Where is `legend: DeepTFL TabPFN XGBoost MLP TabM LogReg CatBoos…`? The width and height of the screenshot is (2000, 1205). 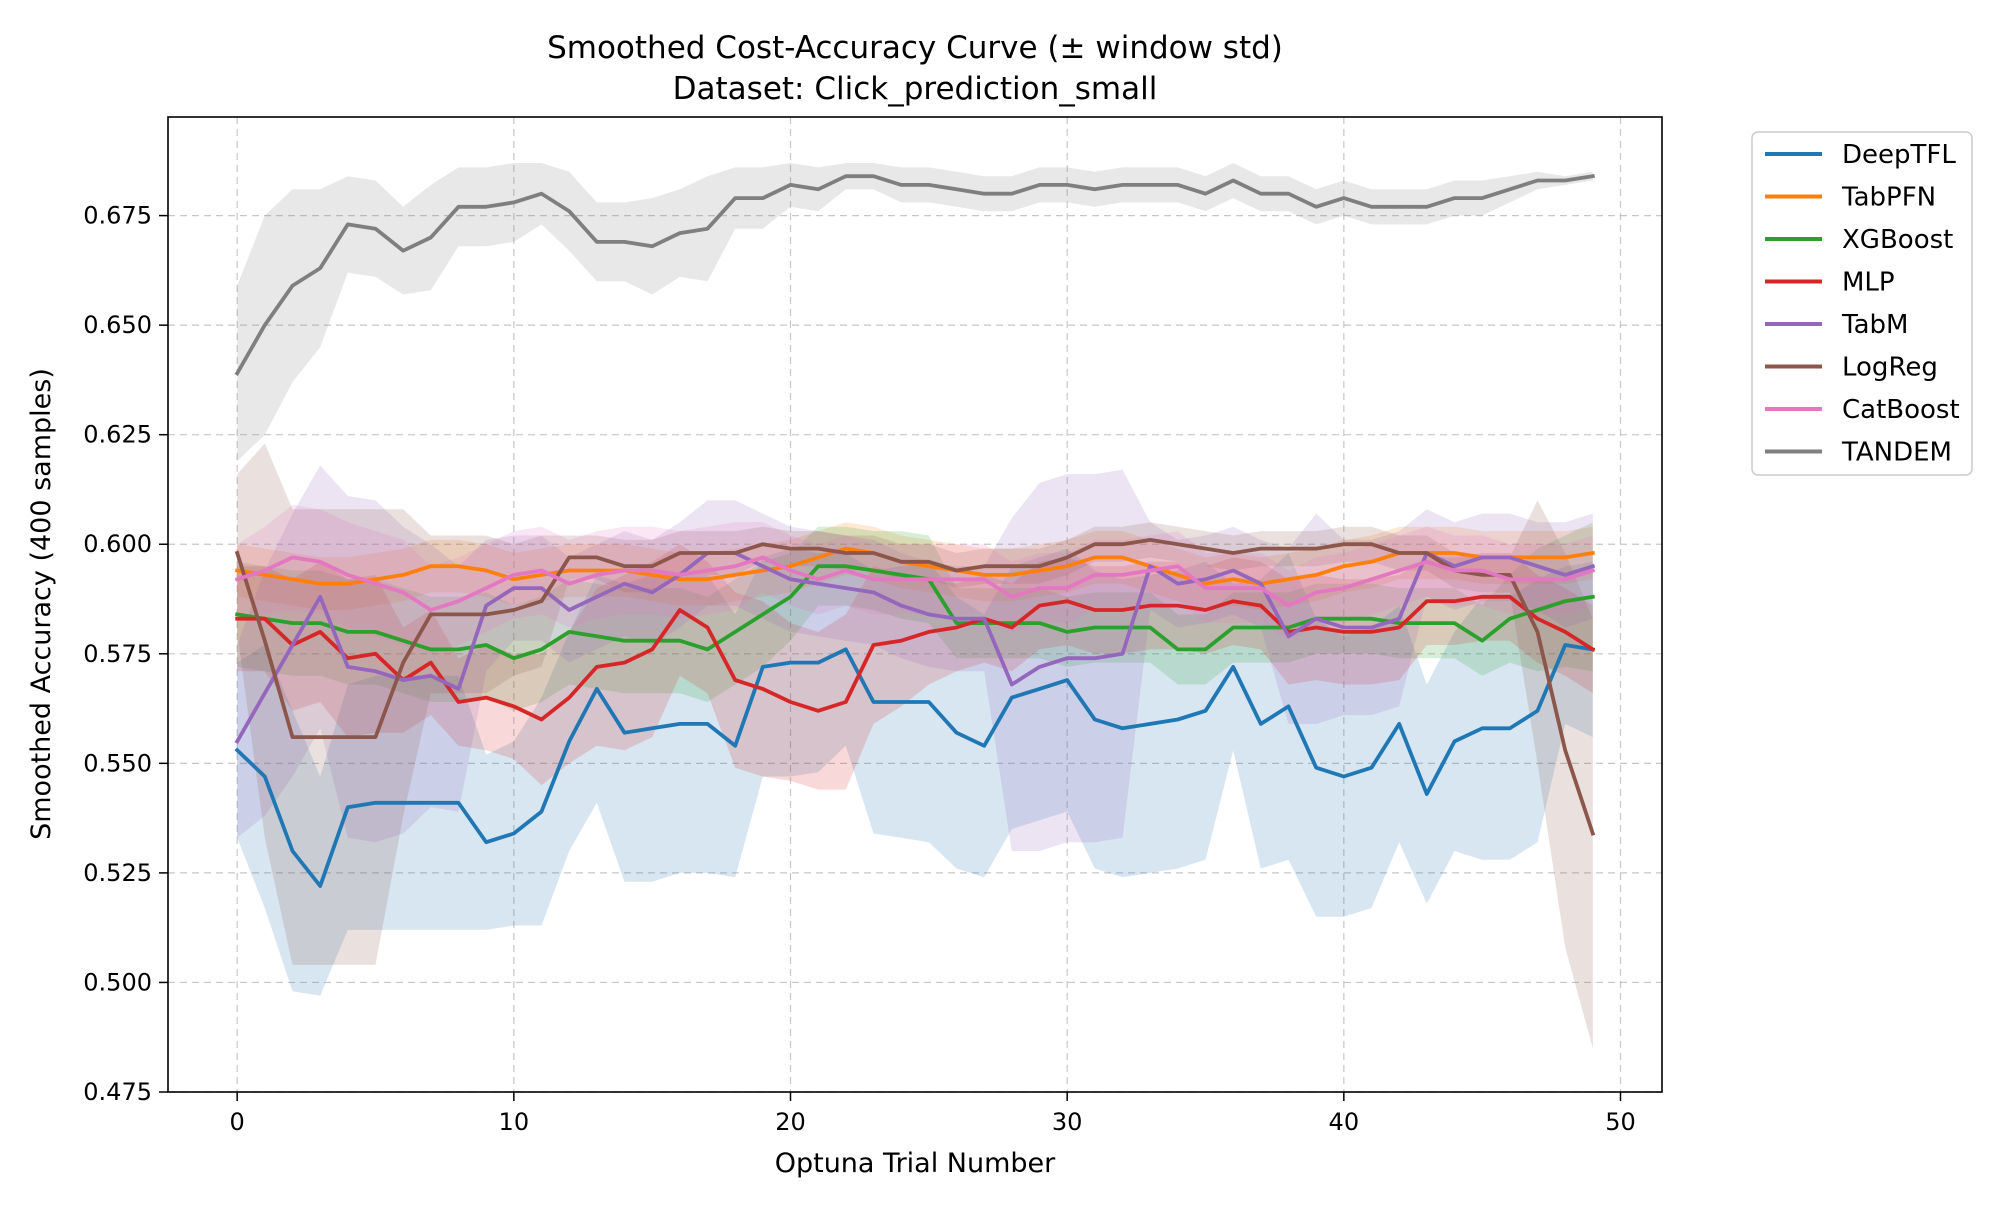 legend: DeepTFL TabPFN XGBoost MLP TabM LogReg CatBoos… is located at coordinates (1862, 303).